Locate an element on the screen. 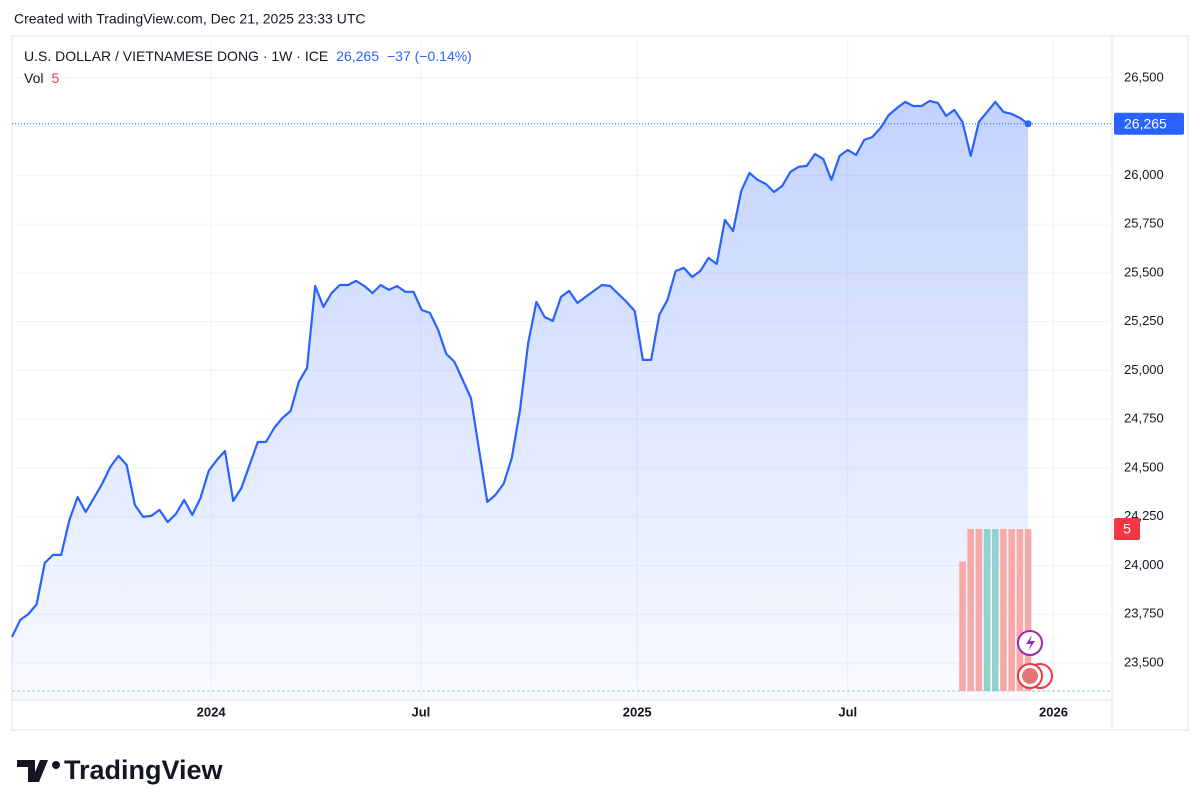 The height and width of the screenshot is (811, 1200). volume-last: 5 is located at coordinates (55, 78).